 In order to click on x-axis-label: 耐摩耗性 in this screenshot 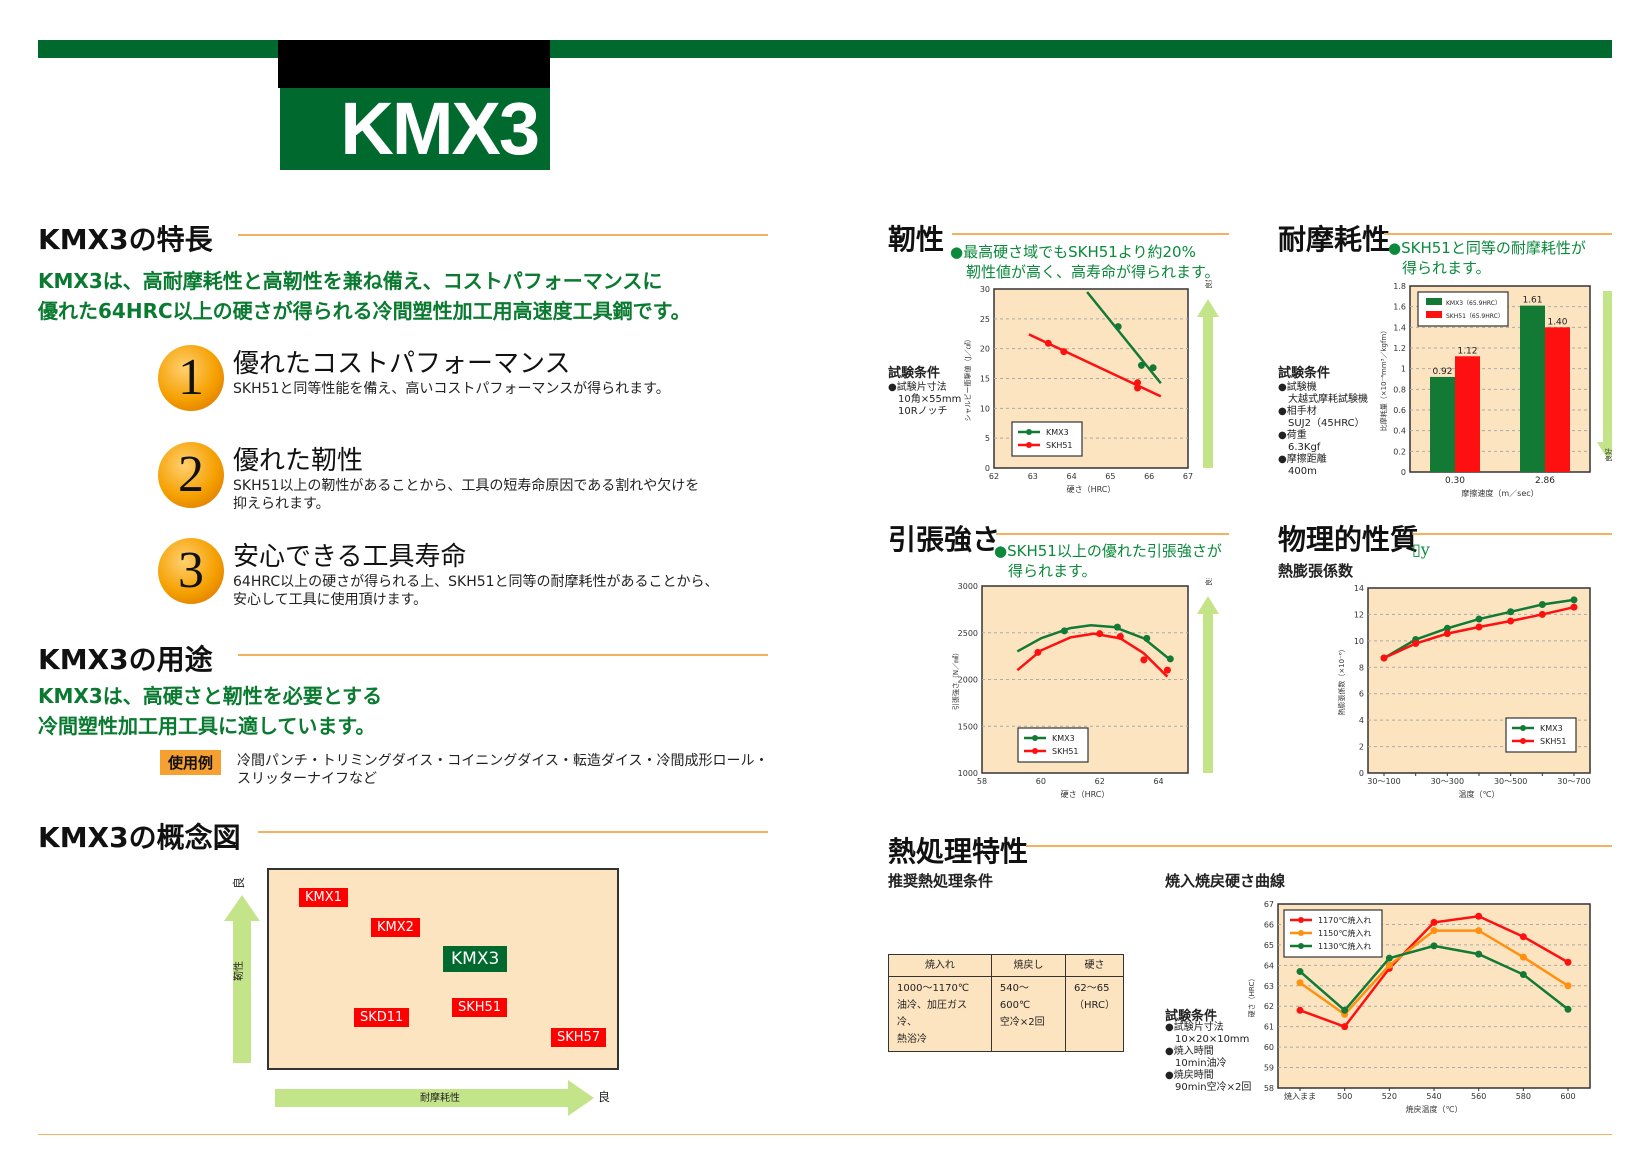, I will do `click(440, 1098)`.